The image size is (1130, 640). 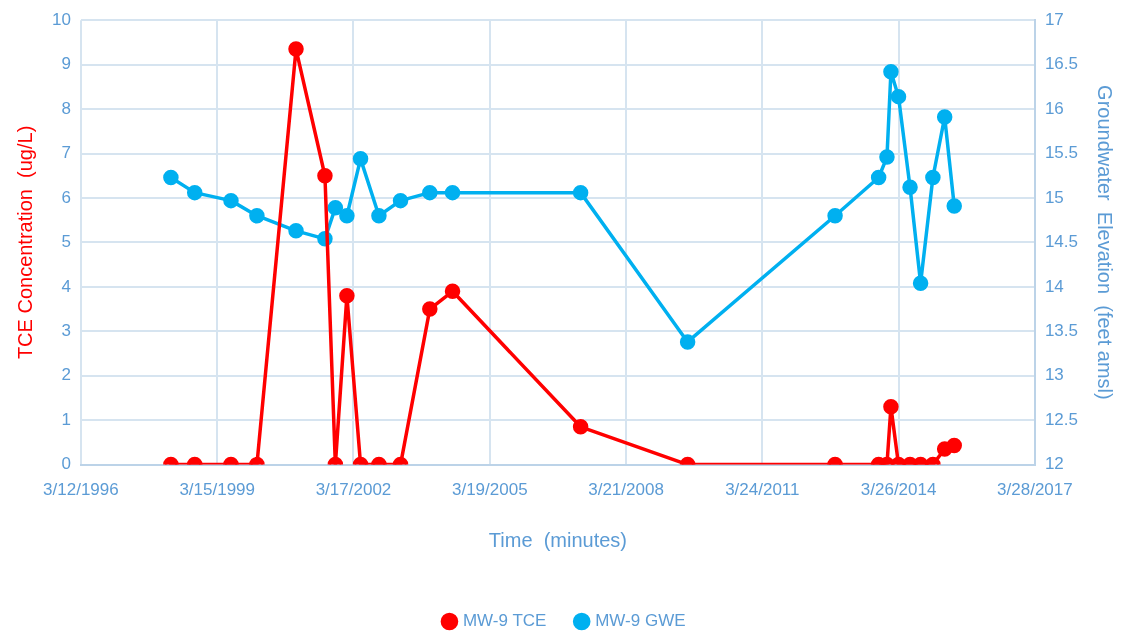 I want to click on y2-tick-label: 12.5, so click(x=1061, y=419).